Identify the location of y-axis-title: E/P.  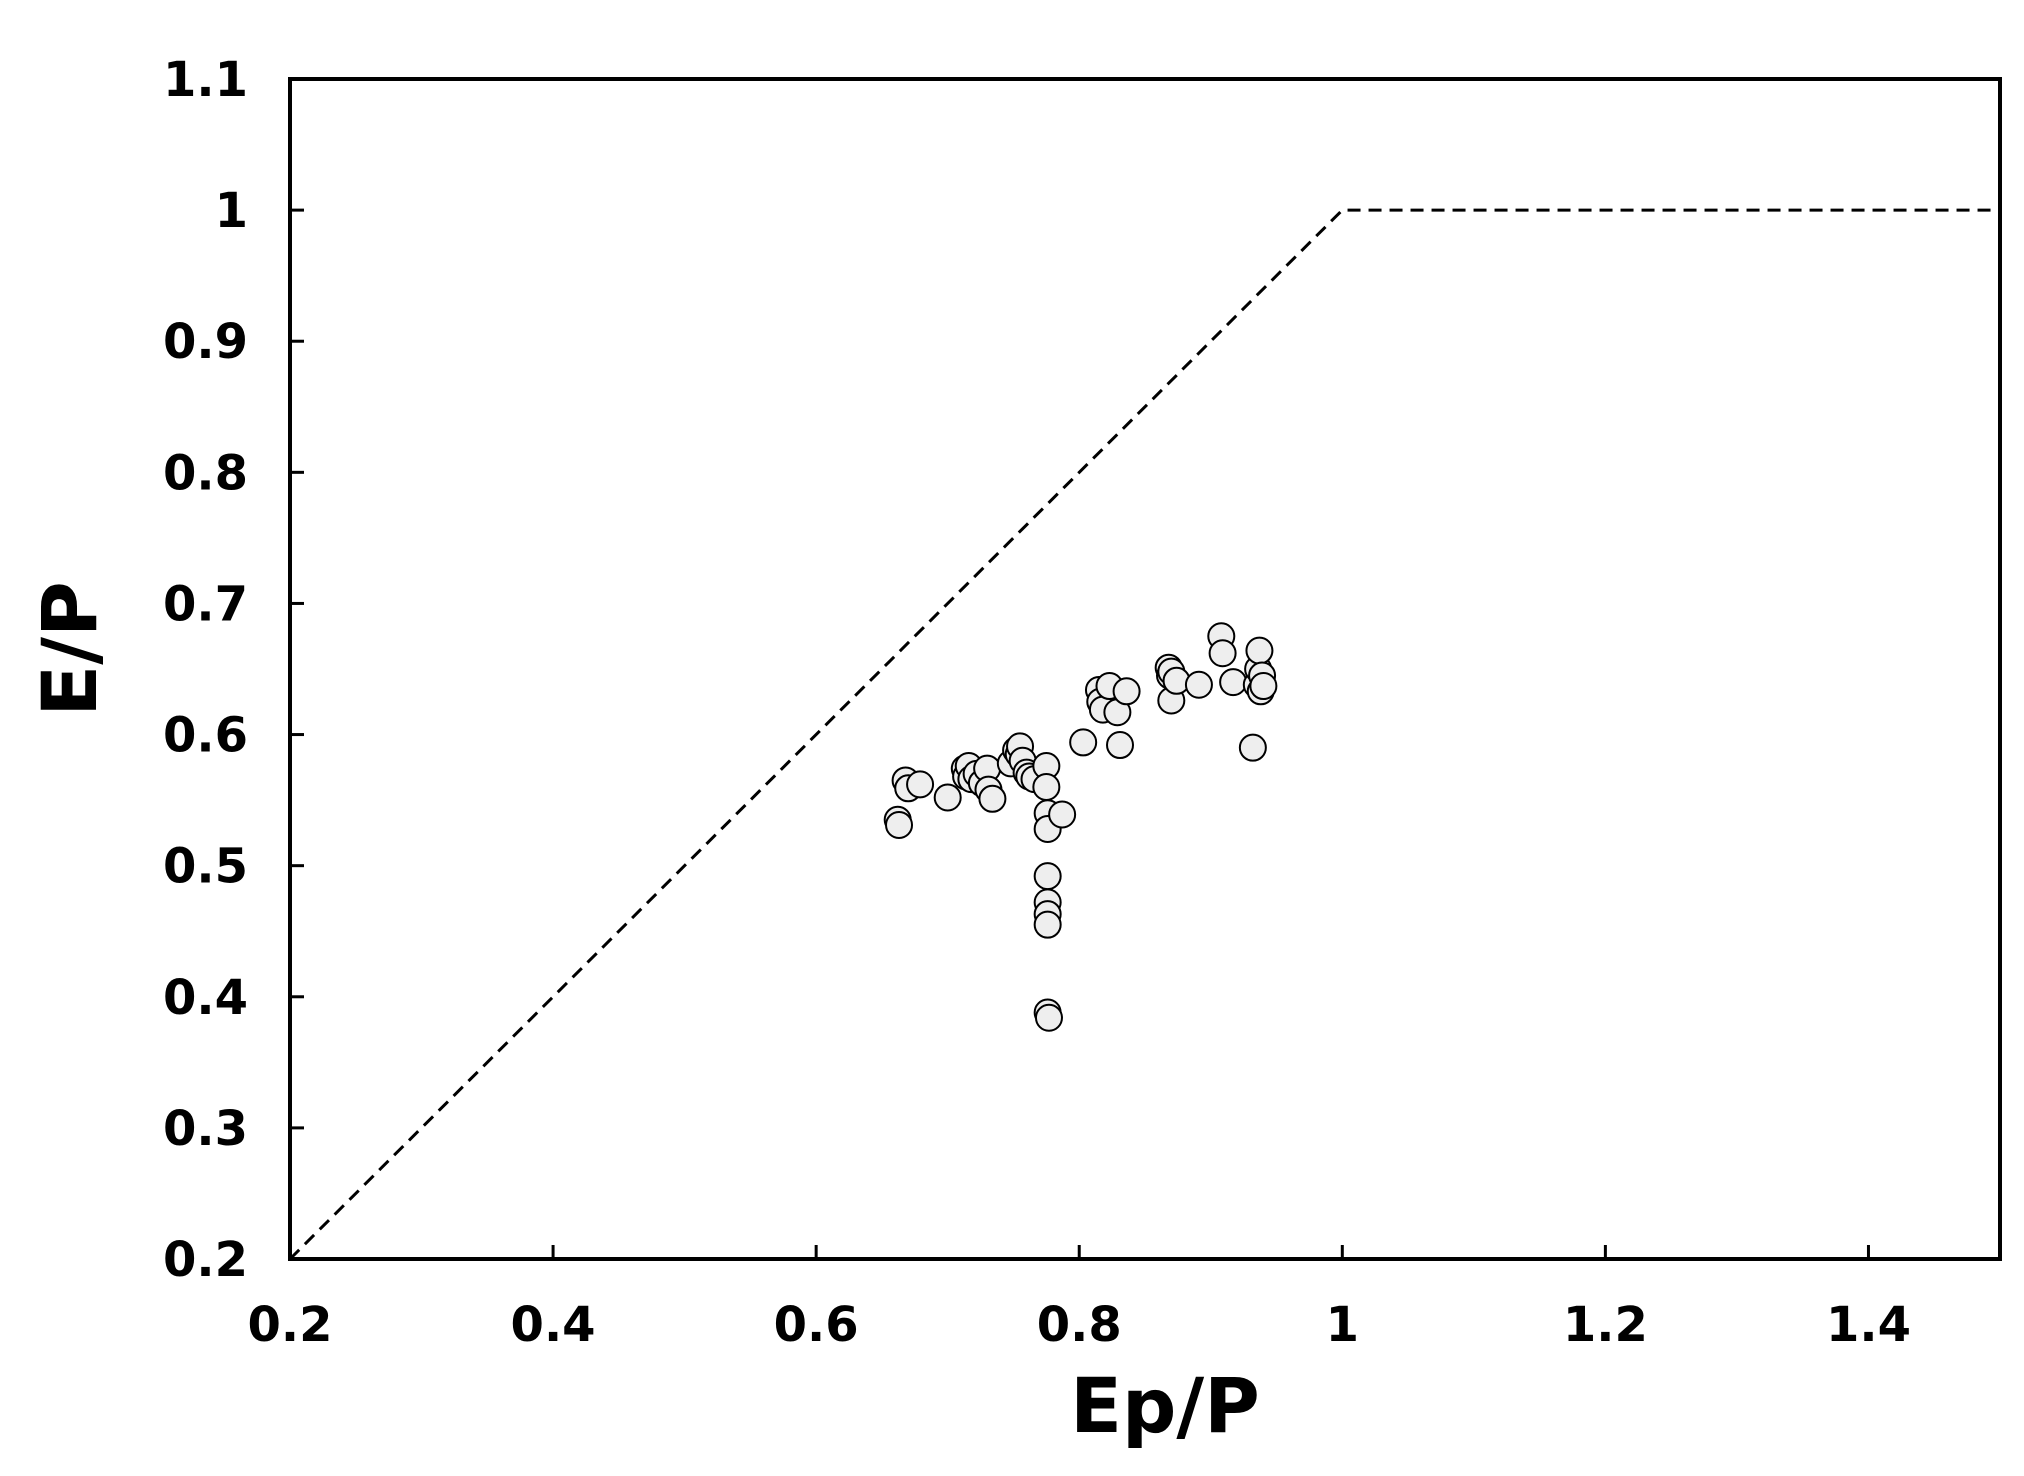
(69, 648).